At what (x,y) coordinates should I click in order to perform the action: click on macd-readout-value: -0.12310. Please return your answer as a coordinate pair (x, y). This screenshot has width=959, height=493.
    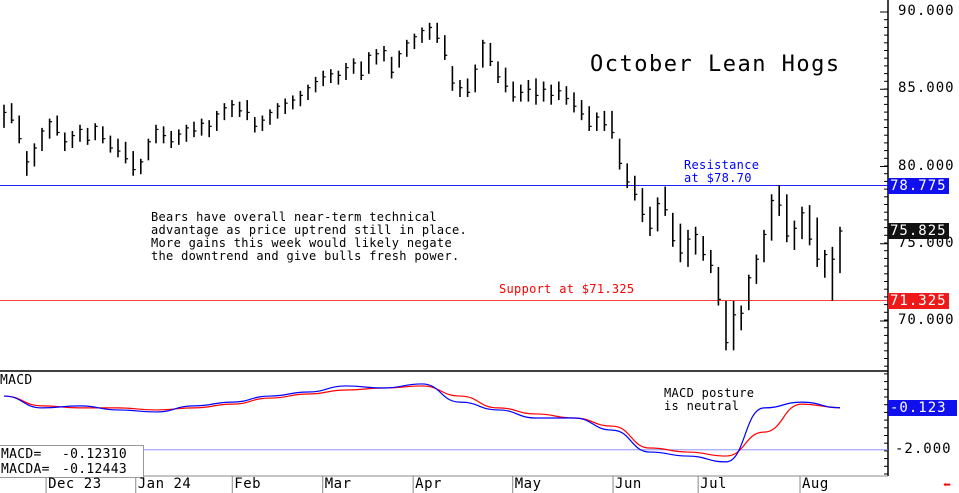
    Looking at the image, I should click on (95, 454).